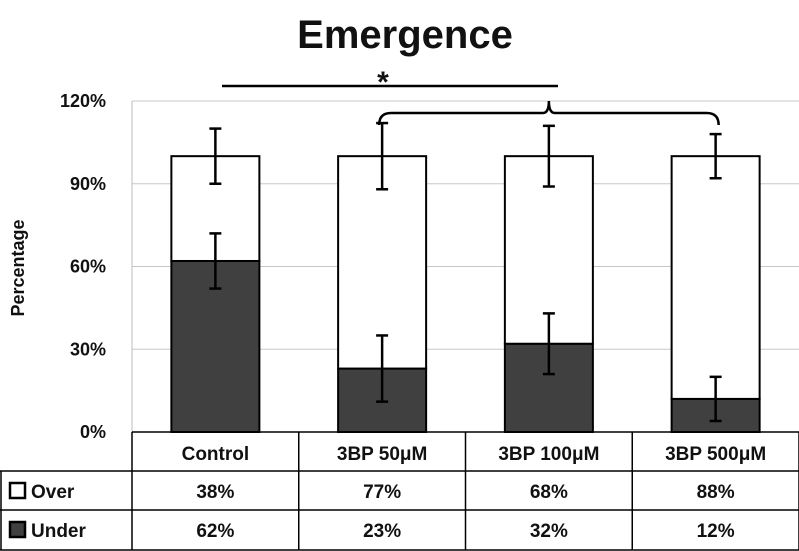 This screenshot has height=551, width=799. What do you see at coordinates (548, 113) in the screenshot?
I see `significance-bracket` at bounding box center [548, 113].